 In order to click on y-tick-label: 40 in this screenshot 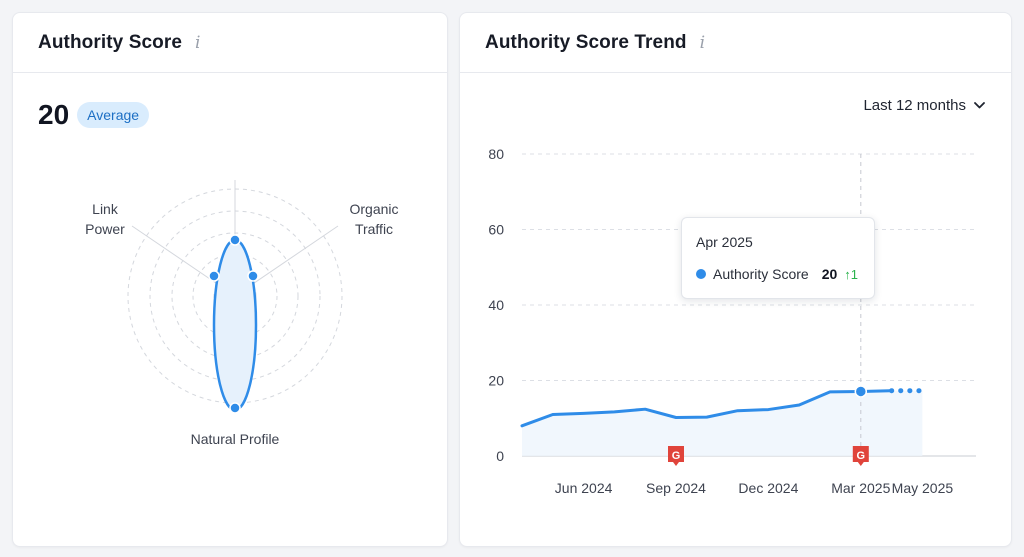, I will do `click(496, 305)`.